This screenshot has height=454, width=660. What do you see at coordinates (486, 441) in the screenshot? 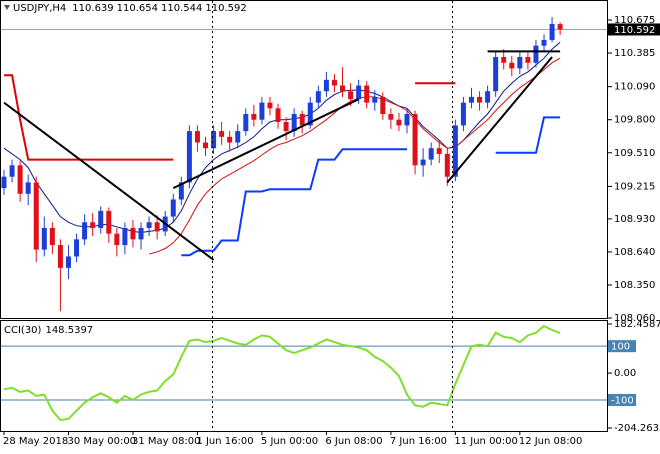
I see `x-tick-label: 11 Jun 00:00` at bounding box center [486, 441].